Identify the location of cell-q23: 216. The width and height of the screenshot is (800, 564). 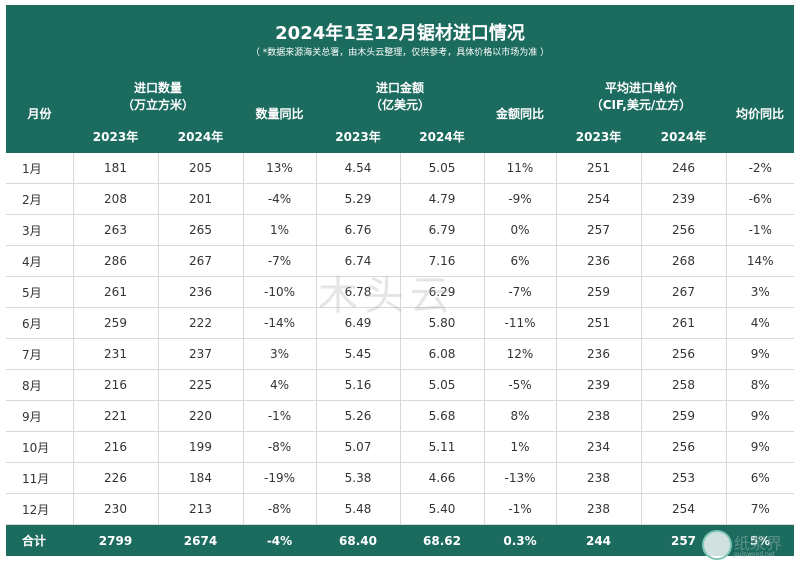
(116, 385).